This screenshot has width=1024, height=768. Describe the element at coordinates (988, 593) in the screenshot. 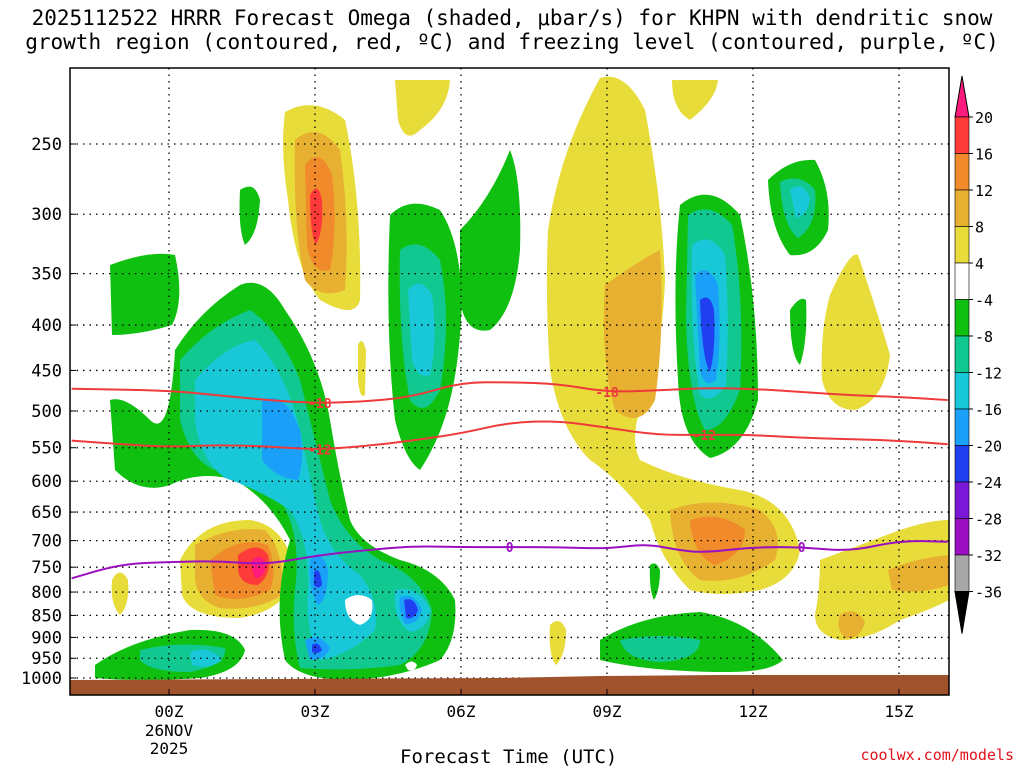

I see `colorbar-label: -36` at that location.